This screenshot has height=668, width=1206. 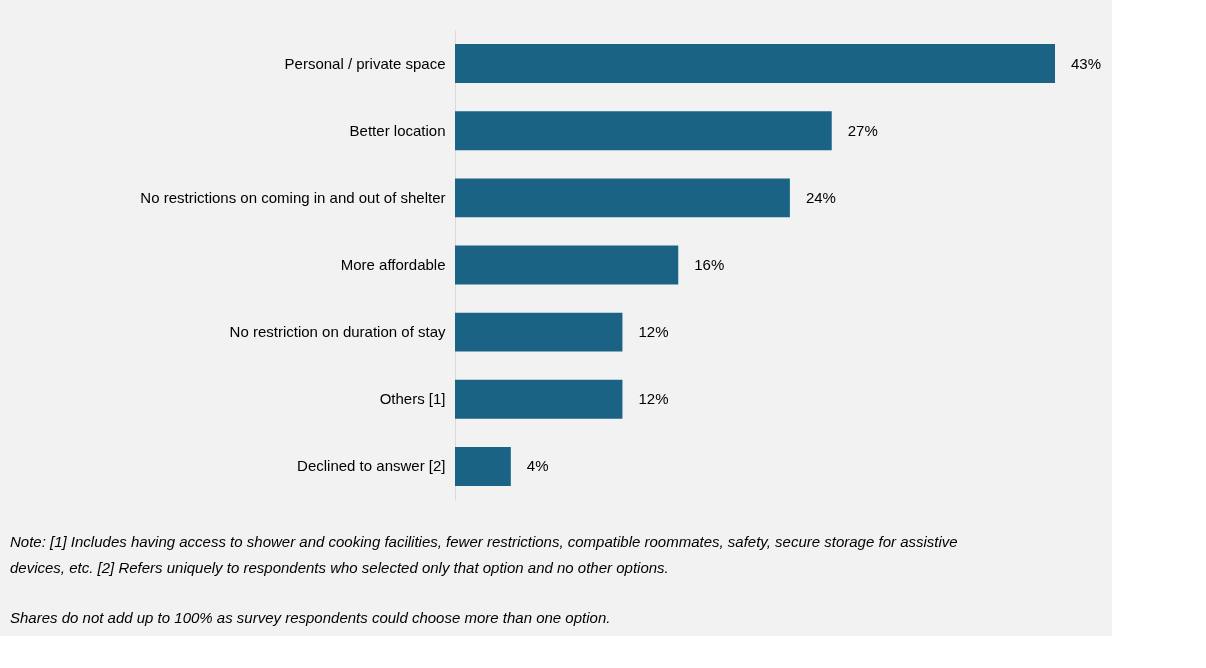 I want to click on y-tick-label: No restriction on duration of stay, so click(x=337, y=332).